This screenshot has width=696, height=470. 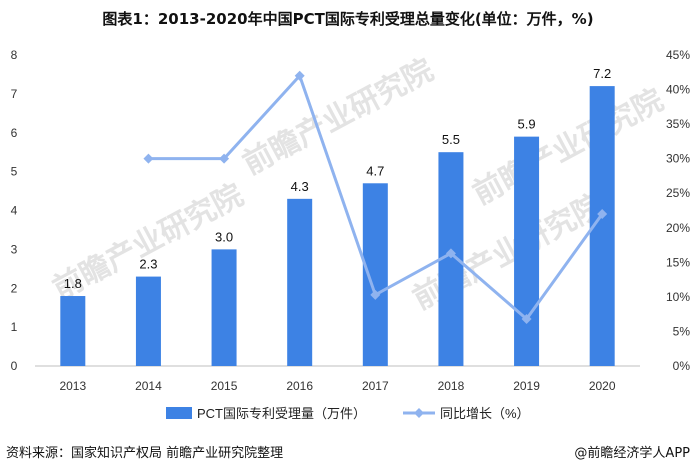 I want to click on y-left-tick-label: 0, so click(x=14, y=366).